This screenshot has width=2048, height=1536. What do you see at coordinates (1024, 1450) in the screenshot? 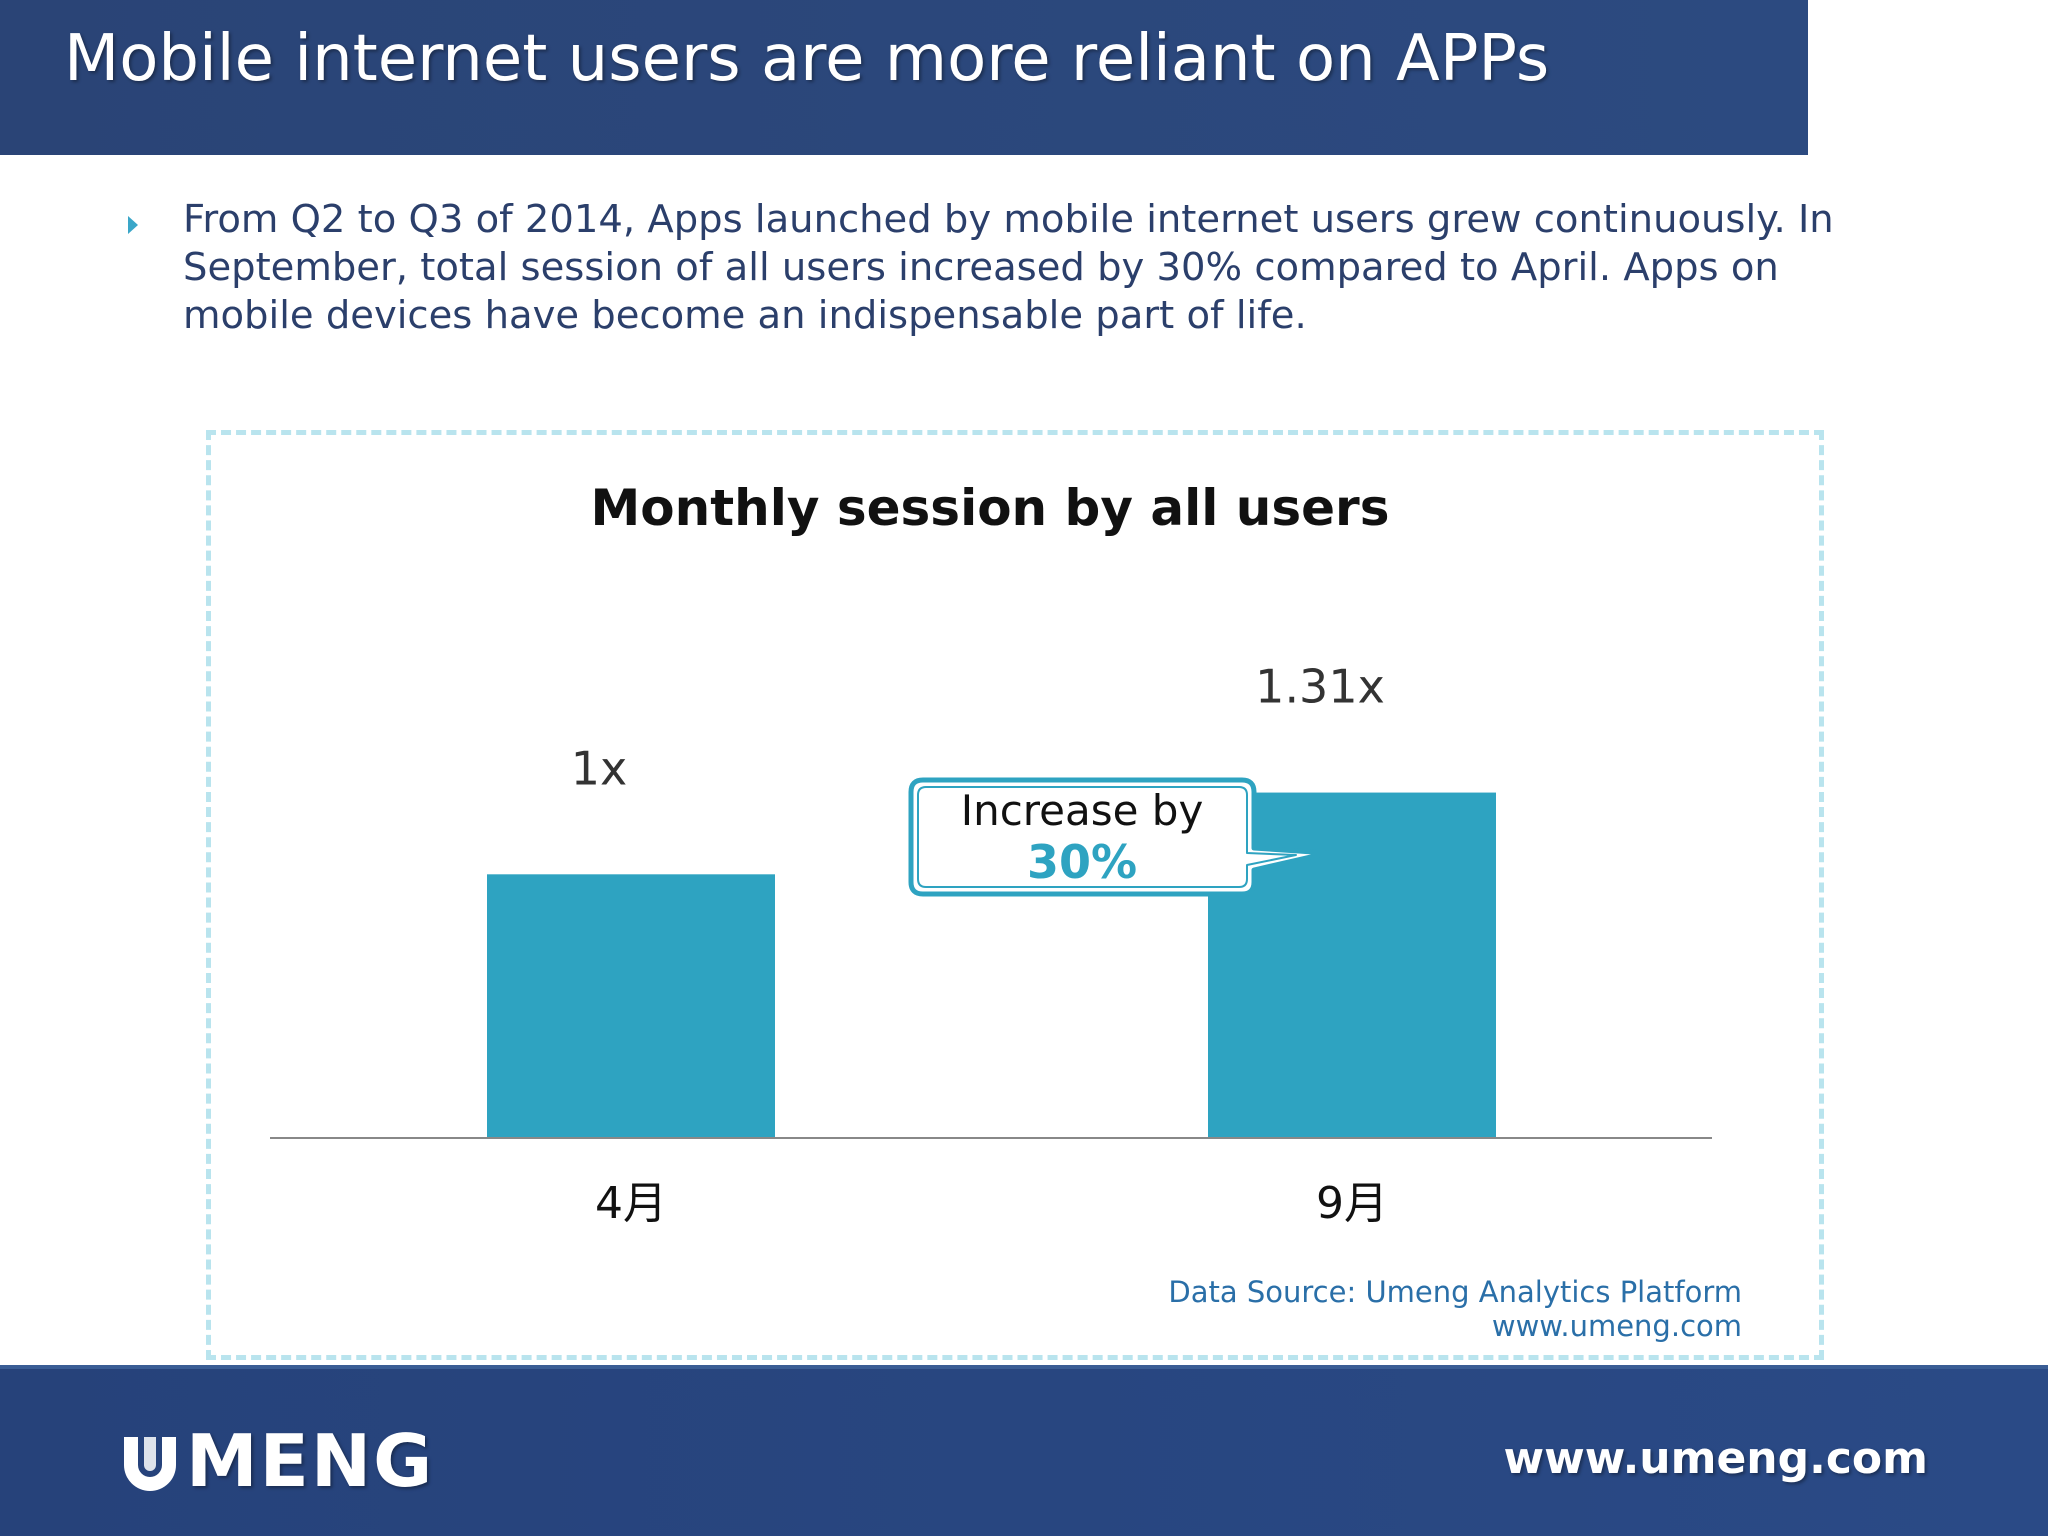
I see `footer-bar: MENG www.umeng.com` at bounding box center [1024, 1450].